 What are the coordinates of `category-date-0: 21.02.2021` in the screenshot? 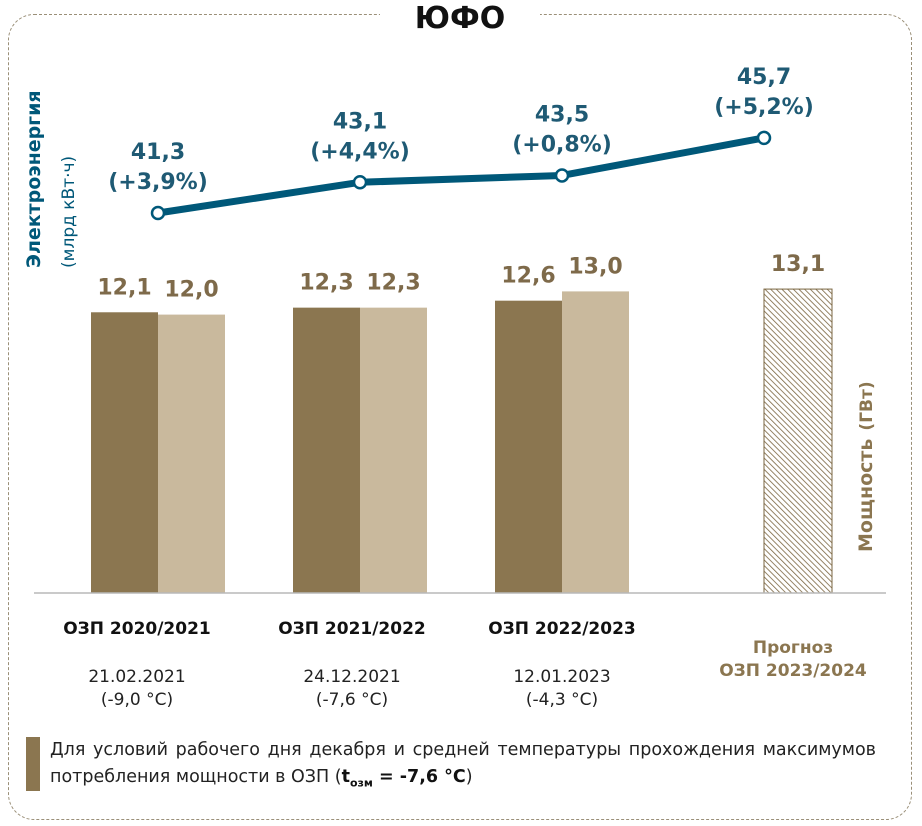 It's located at (136, 677).